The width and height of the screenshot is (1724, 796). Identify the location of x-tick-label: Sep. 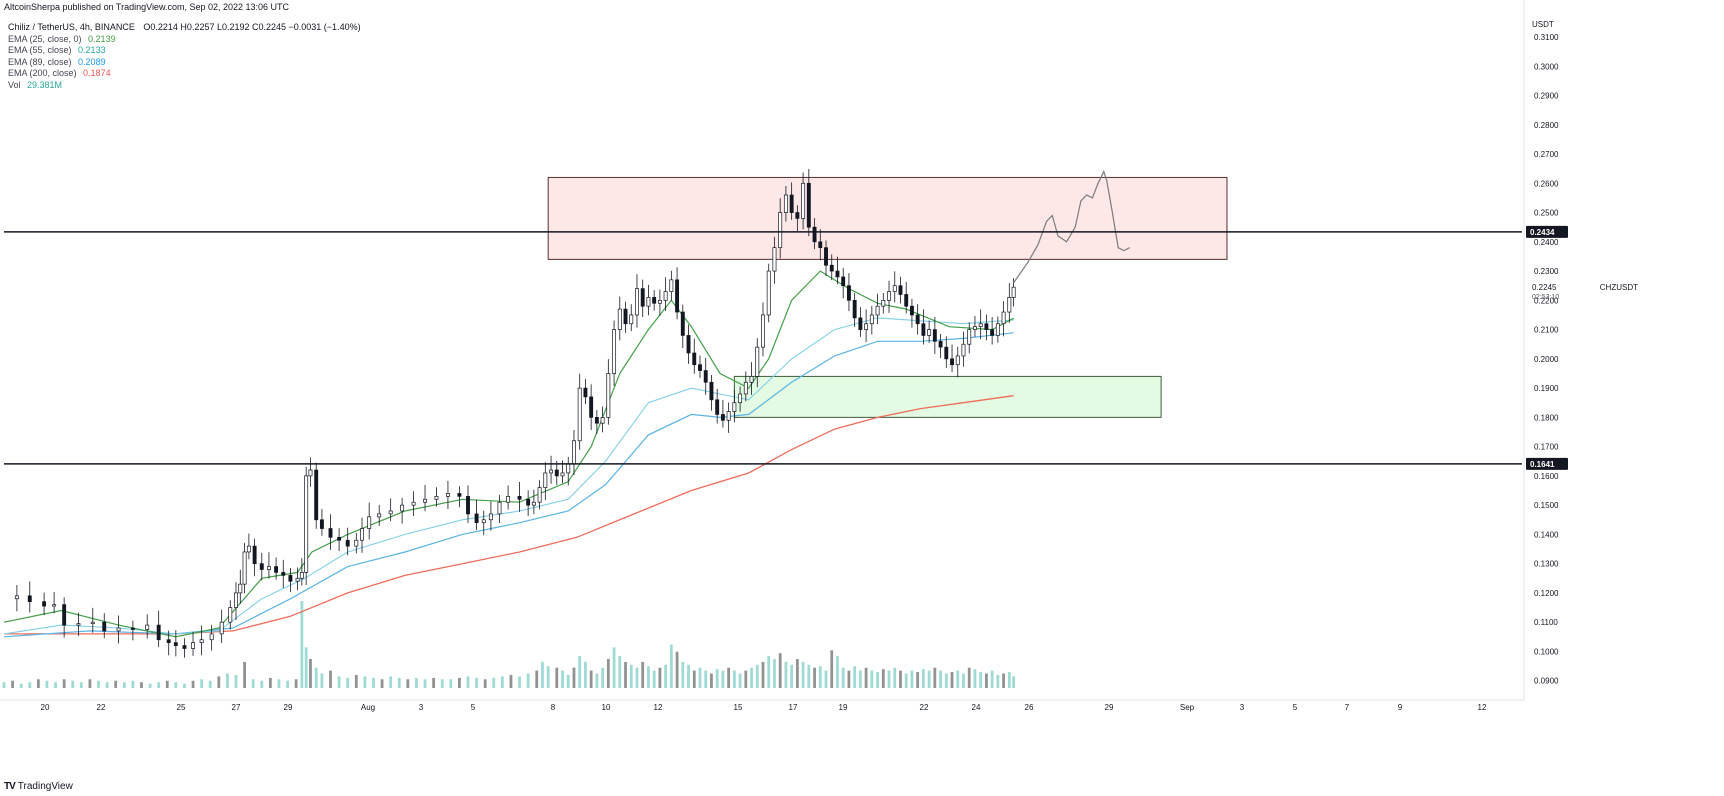
(1187, 707).